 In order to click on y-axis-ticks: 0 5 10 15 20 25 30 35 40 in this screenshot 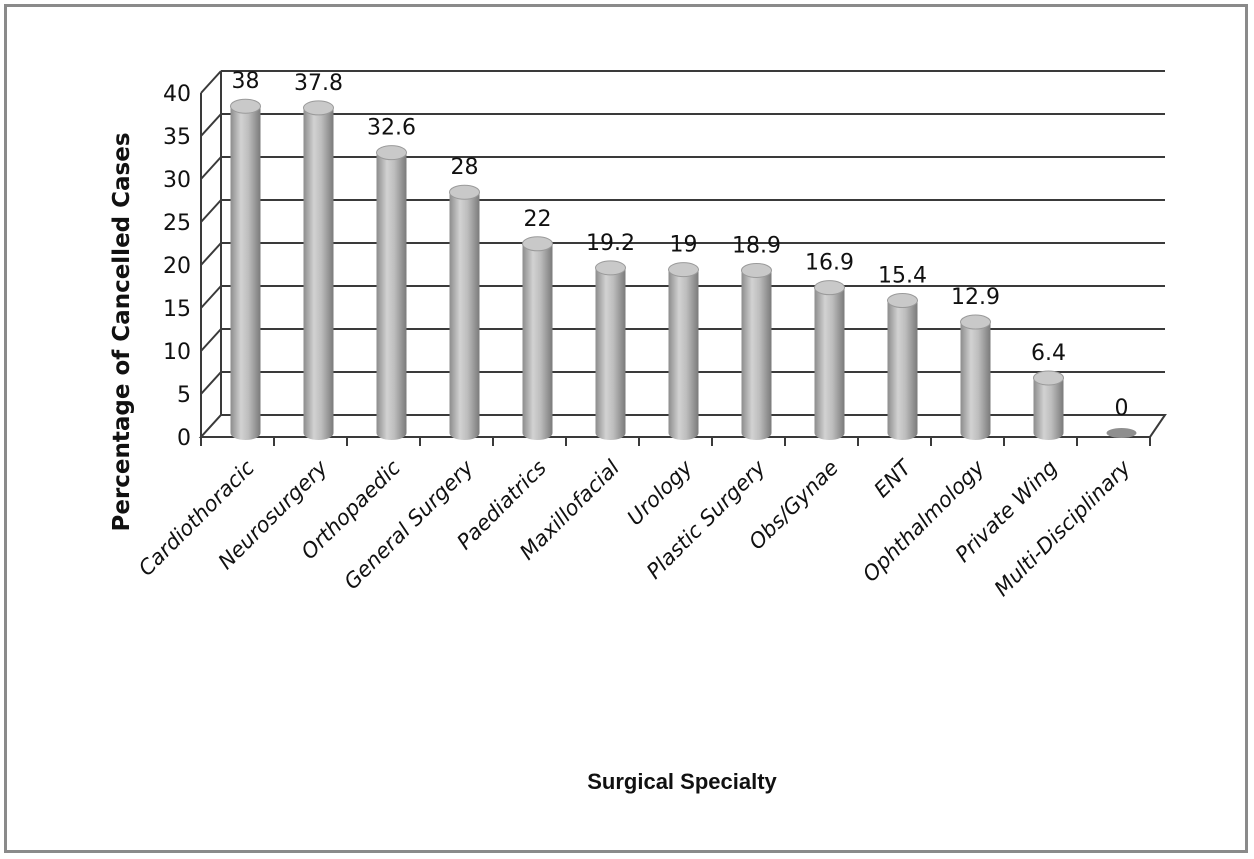, I will do `click(177, 266)`.